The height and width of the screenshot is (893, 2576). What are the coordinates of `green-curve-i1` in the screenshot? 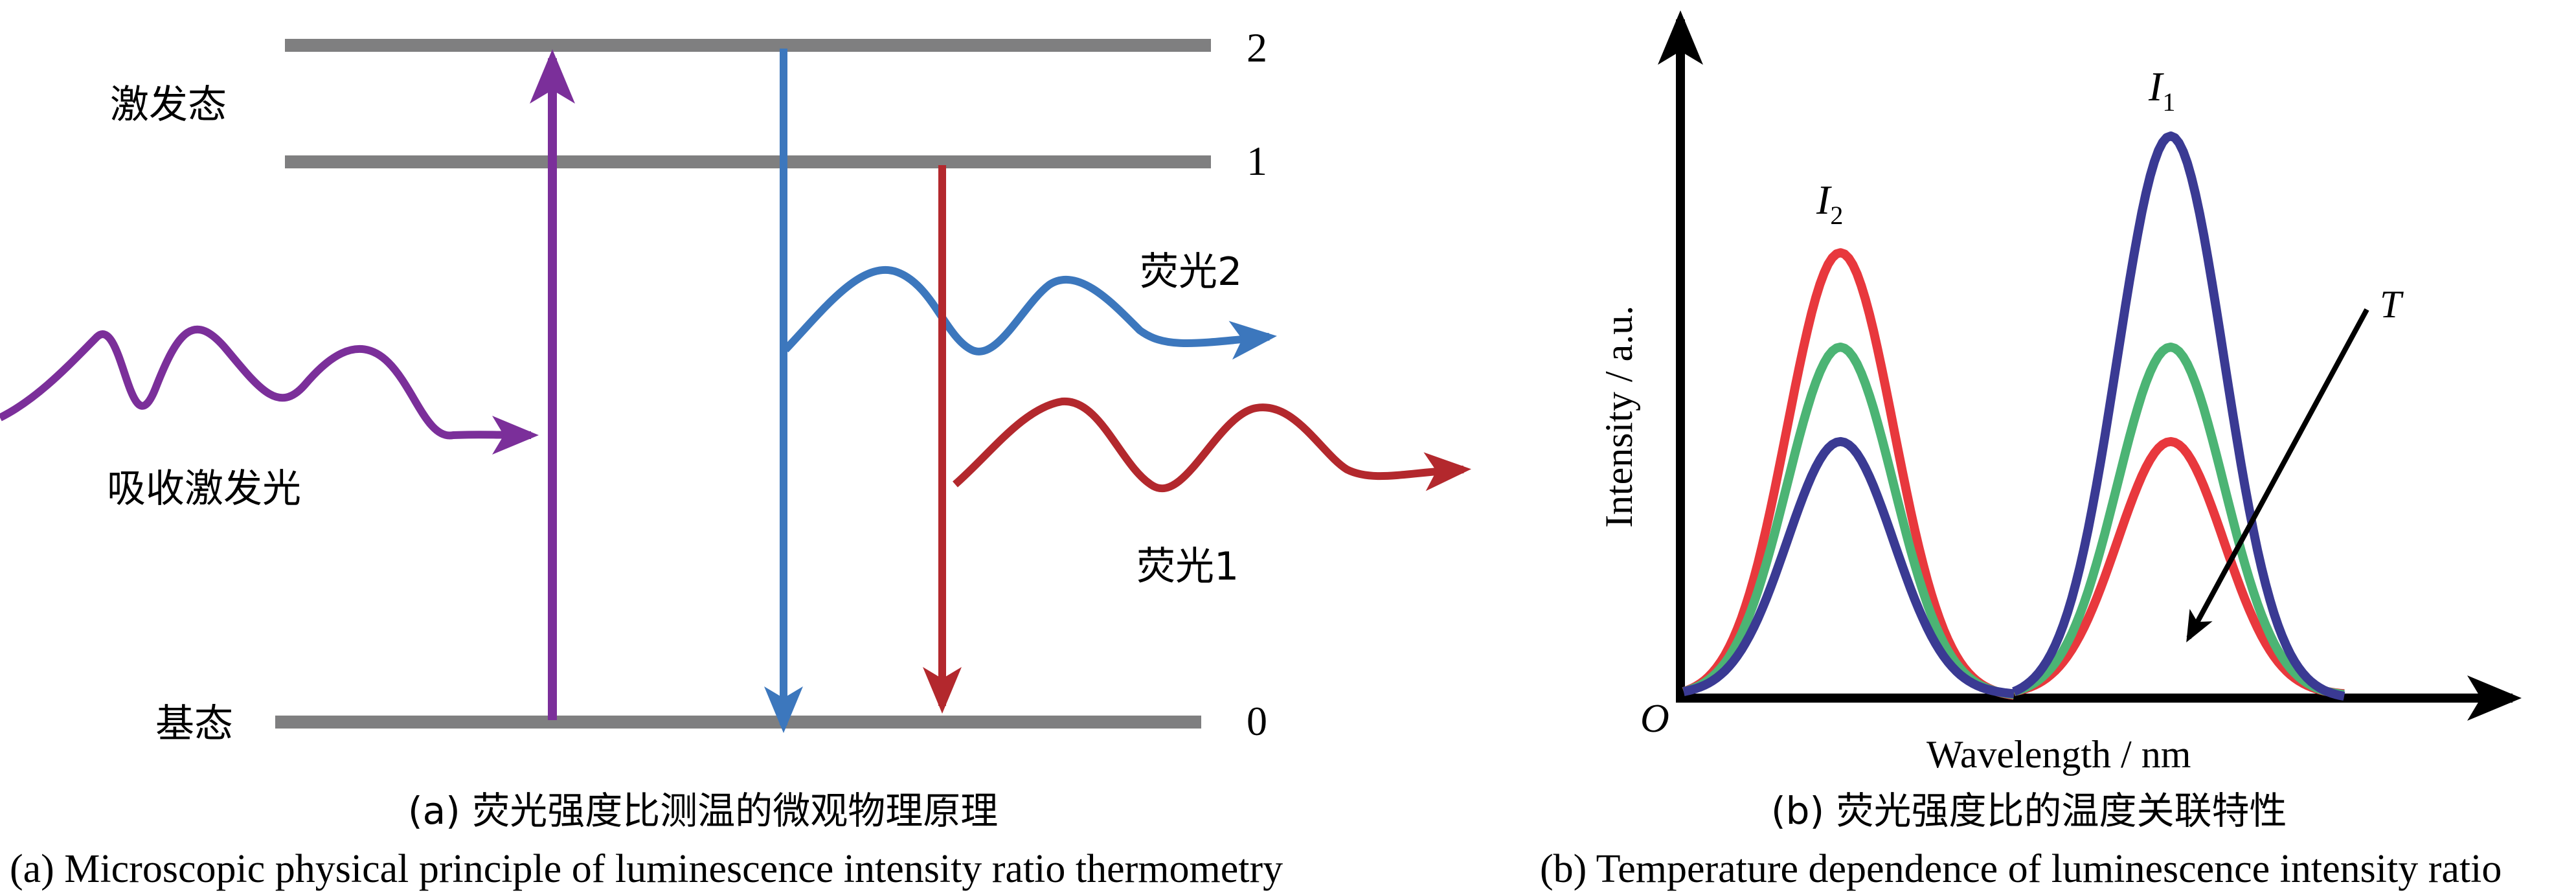 It's located at (2179, 521).